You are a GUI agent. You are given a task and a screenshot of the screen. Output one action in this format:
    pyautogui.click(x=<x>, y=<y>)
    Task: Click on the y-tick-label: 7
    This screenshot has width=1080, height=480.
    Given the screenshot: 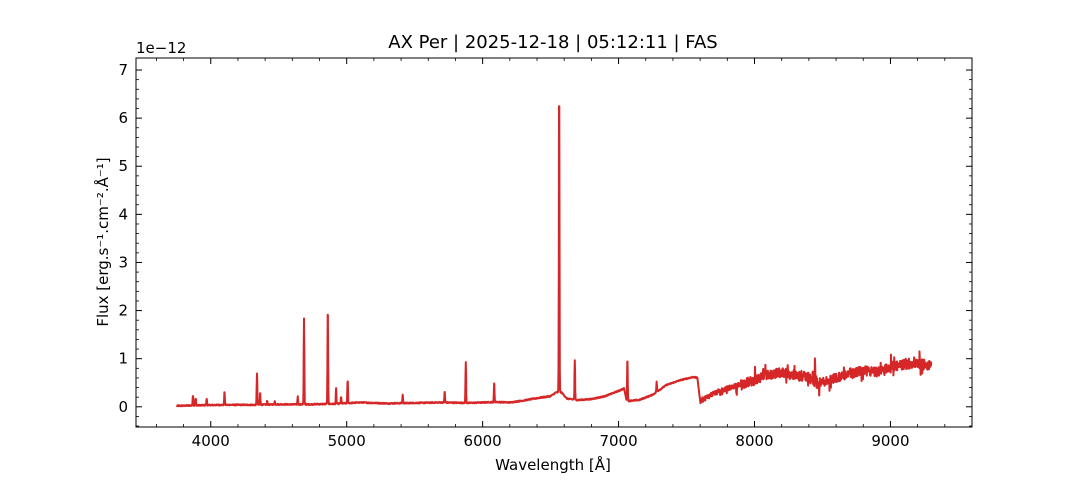 What is the action you would take?
    pyautogui.click(x=123, y=70)
    